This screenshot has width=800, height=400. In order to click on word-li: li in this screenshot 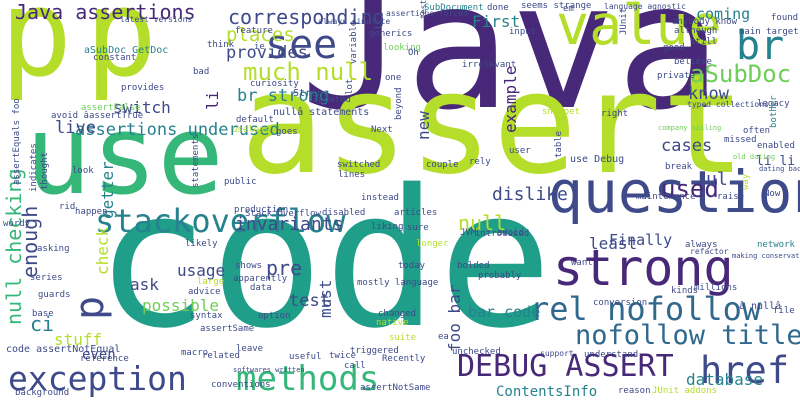, I will do `click(212, 100)`.